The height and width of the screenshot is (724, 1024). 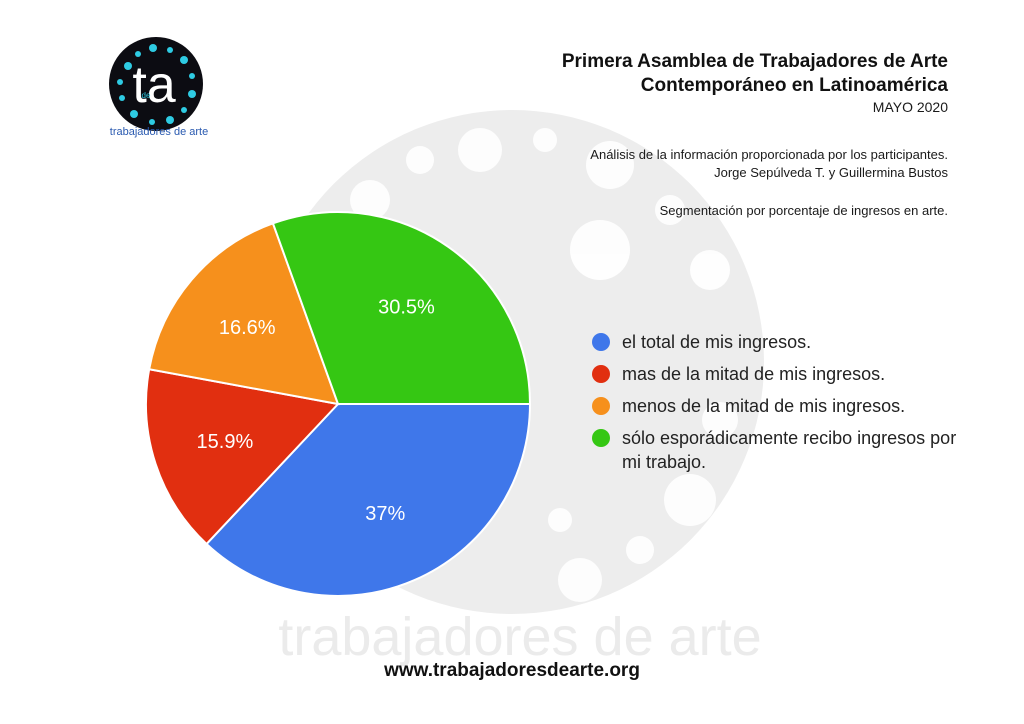 I want to click on pie-slice-label: 16.6%, so click(x=247, y=328).